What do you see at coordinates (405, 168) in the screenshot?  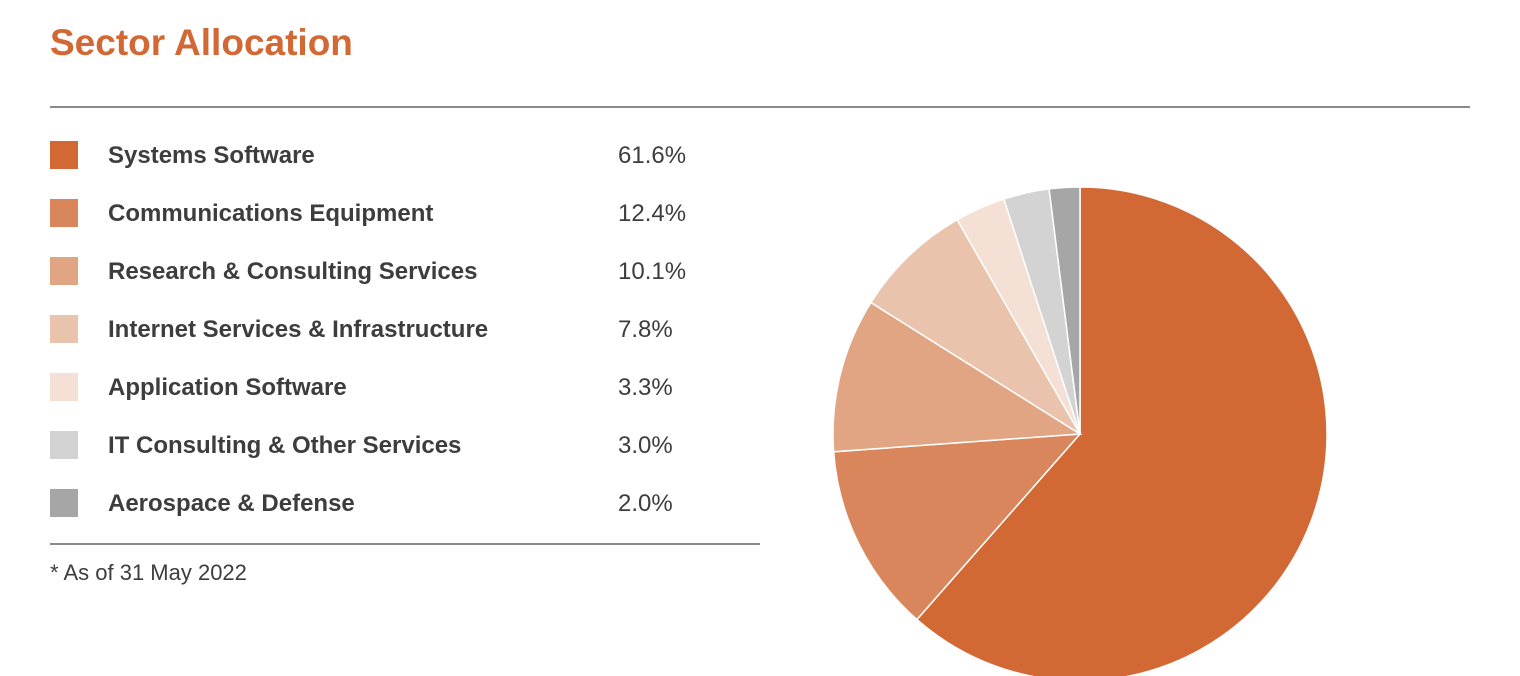 I see `legend-item-systems-software: Systems Software 61.6%` at bounding box center [405, 168].